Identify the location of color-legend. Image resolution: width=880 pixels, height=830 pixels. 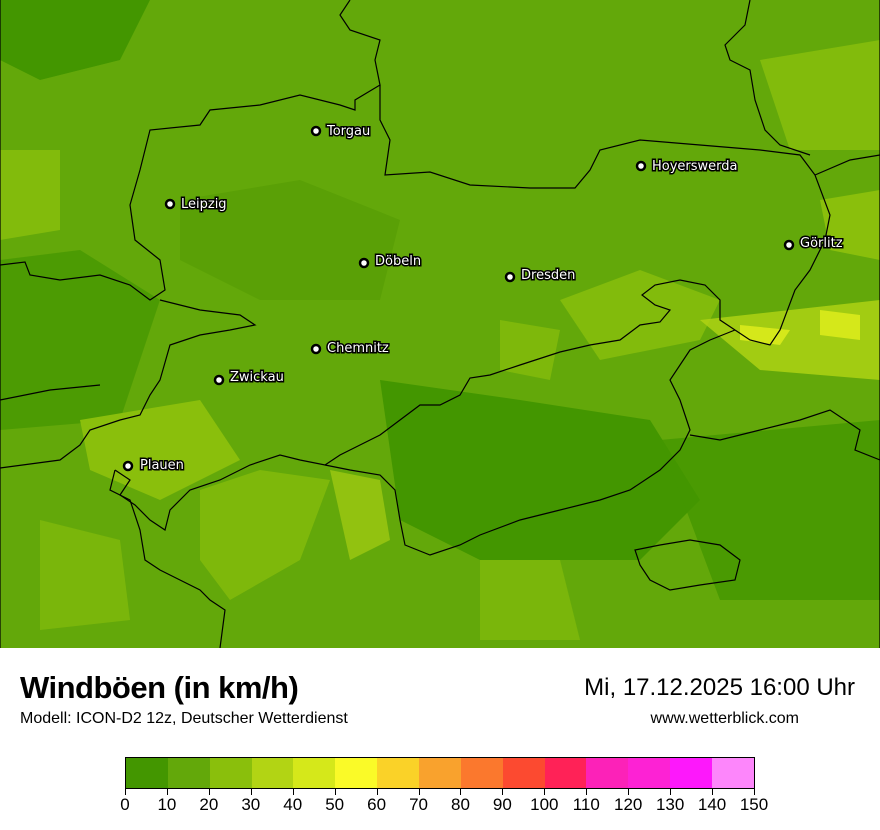
(440, 773).